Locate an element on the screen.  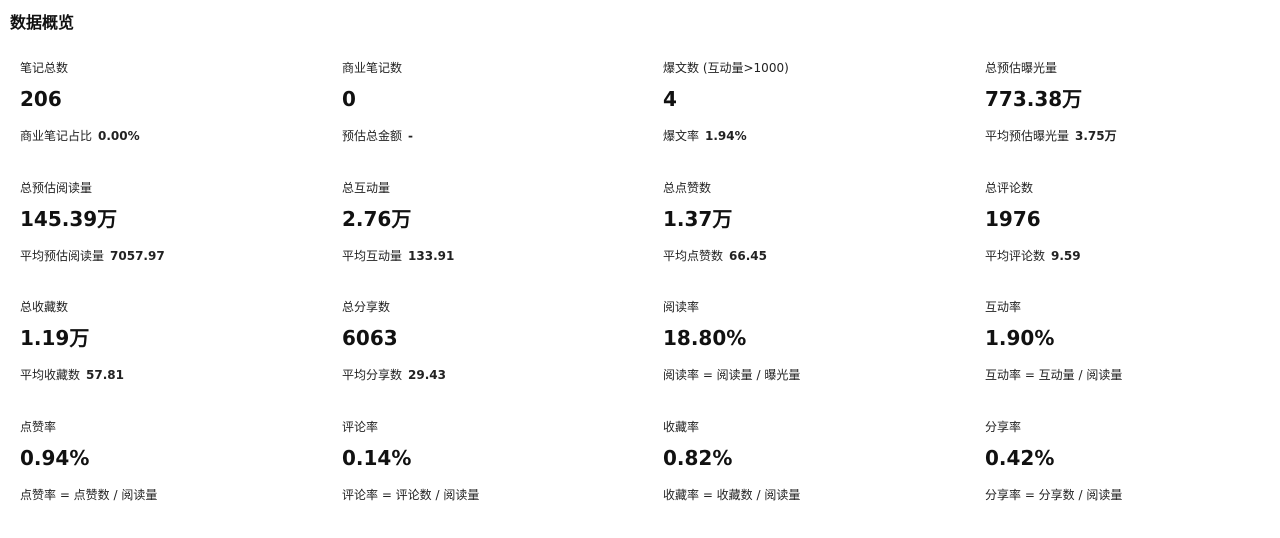
metric-sub-value: 133.91 is located at coordinates (431, 256).